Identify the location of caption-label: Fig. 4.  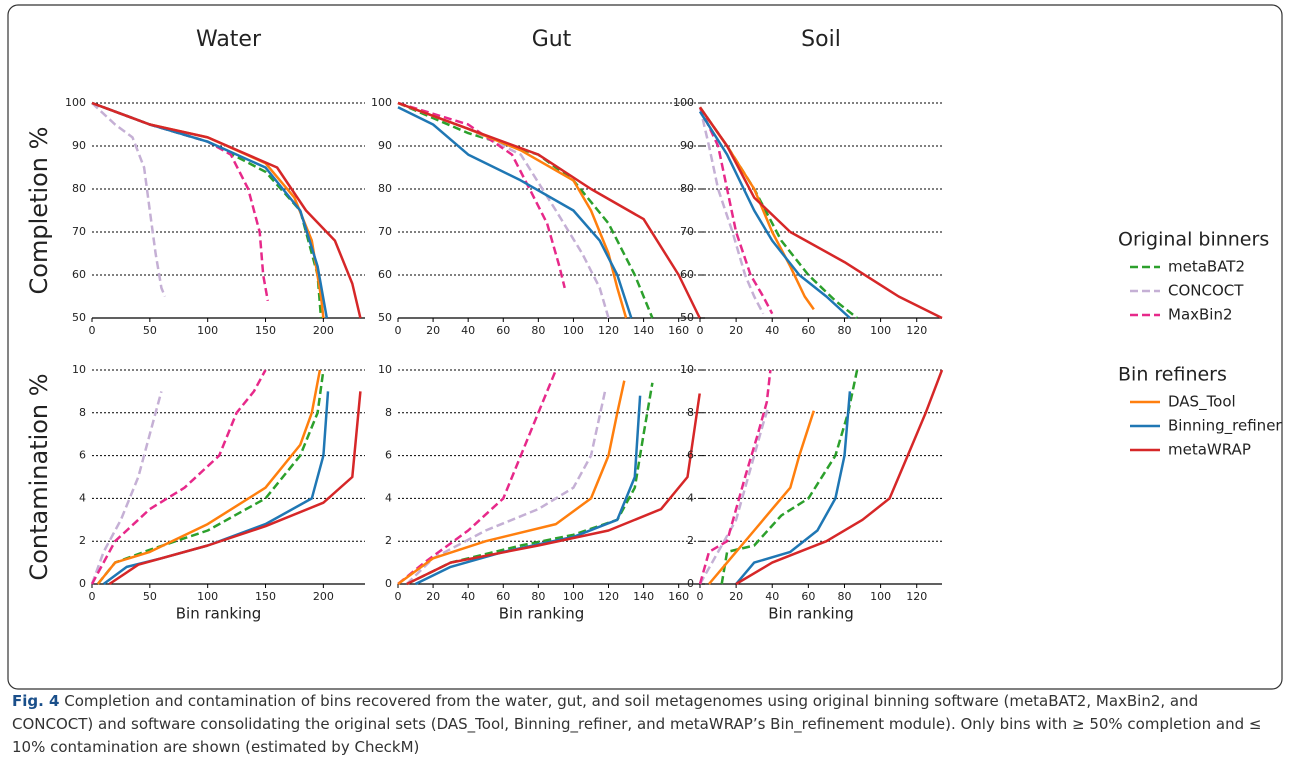
(36, 701).